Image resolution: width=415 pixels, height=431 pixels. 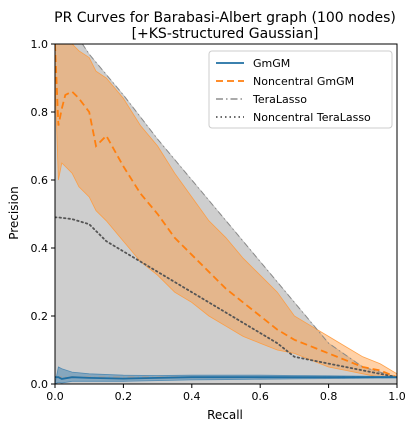 I want to click on x-tick-label: 0.0, so click(x=55, y=396).